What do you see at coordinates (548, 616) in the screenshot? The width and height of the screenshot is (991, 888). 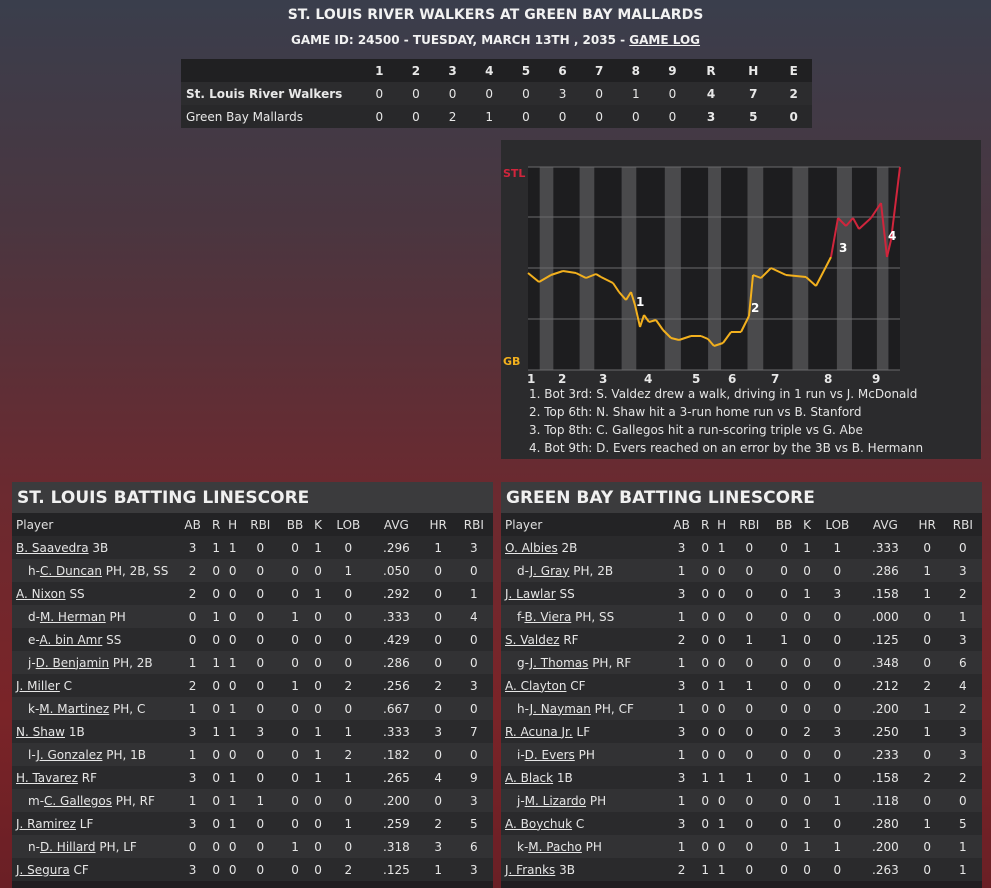 I see `player-name-link: B. Viera` at bounding box center [548, 616].